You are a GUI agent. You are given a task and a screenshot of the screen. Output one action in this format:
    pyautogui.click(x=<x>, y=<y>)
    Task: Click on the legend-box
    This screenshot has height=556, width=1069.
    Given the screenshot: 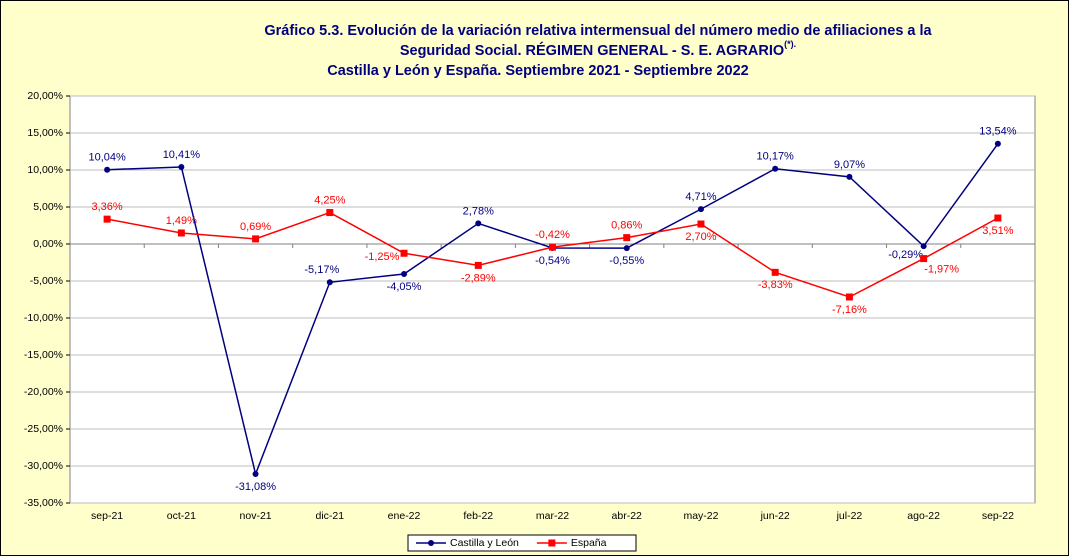 What is the action you would take?
    pyautogui.click(x=522, y=543)
    